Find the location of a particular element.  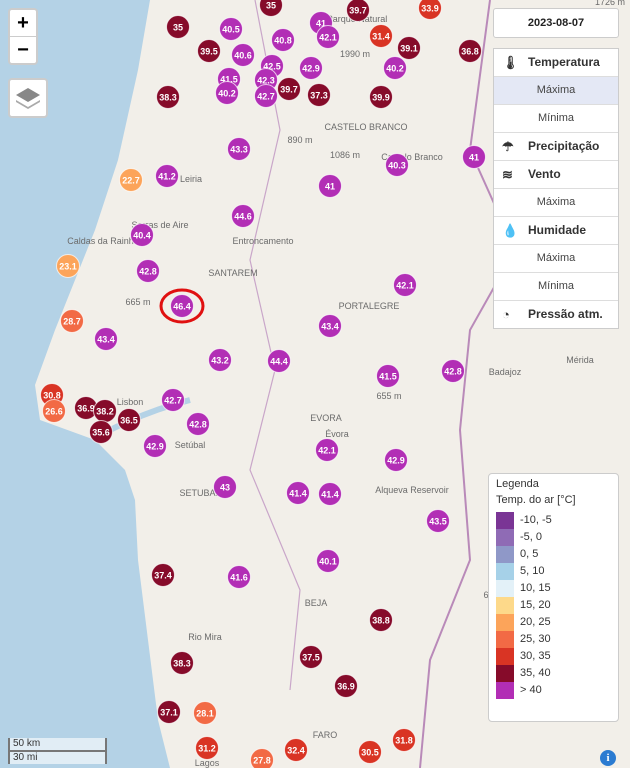

station-marker: 40.4 is located at coordinates (142, 235).